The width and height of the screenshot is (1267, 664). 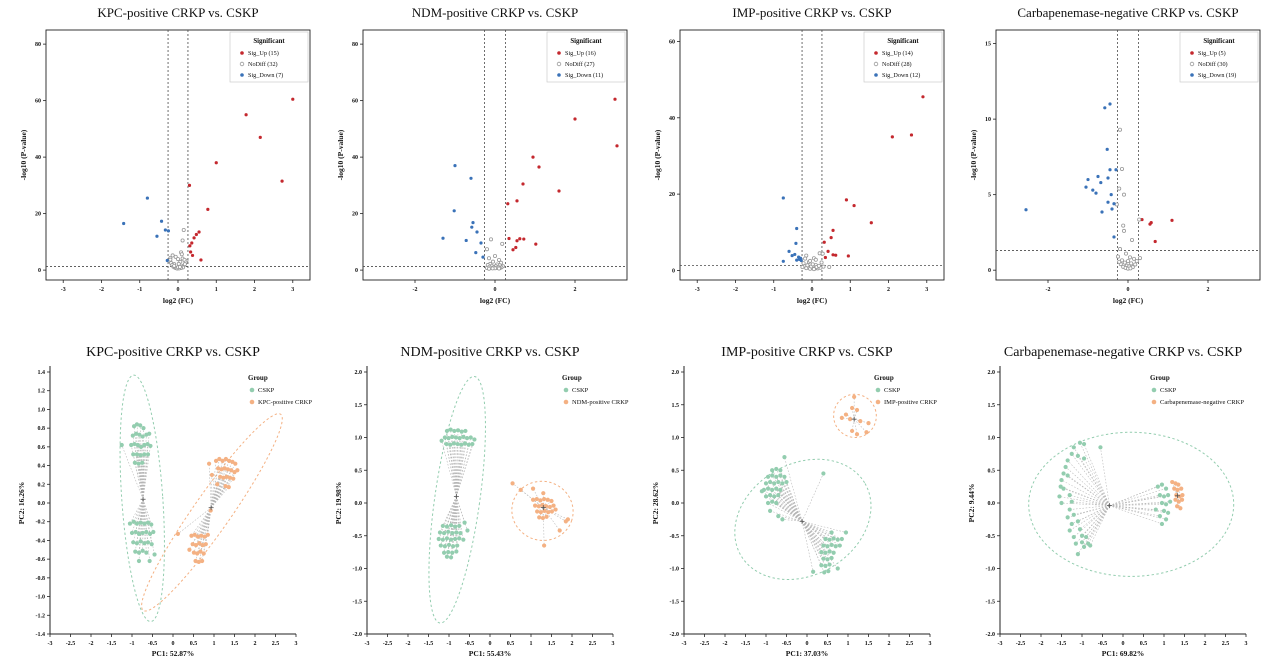 I want to click on x-axis-title: PC1: 55.43%, so click(x=490, y=653).